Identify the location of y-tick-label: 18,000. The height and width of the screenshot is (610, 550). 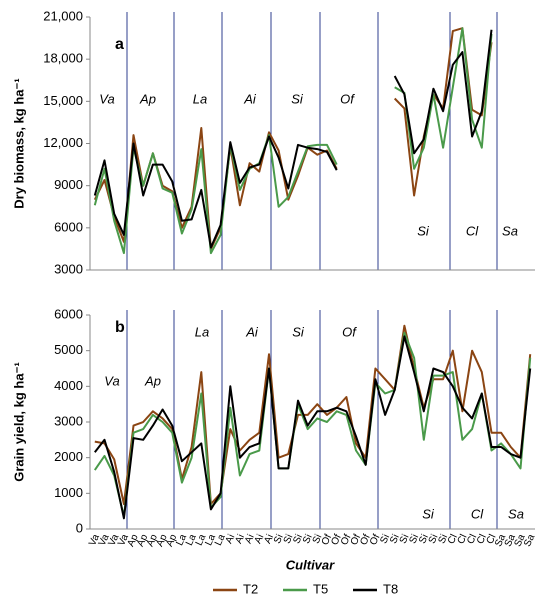
(63, 58).